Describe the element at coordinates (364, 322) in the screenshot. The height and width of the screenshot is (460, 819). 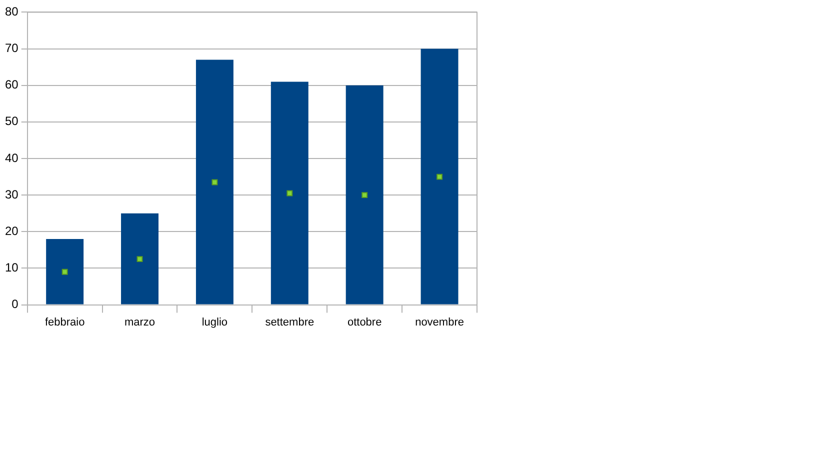
I see `x-tick-label: ottobre` at that location.